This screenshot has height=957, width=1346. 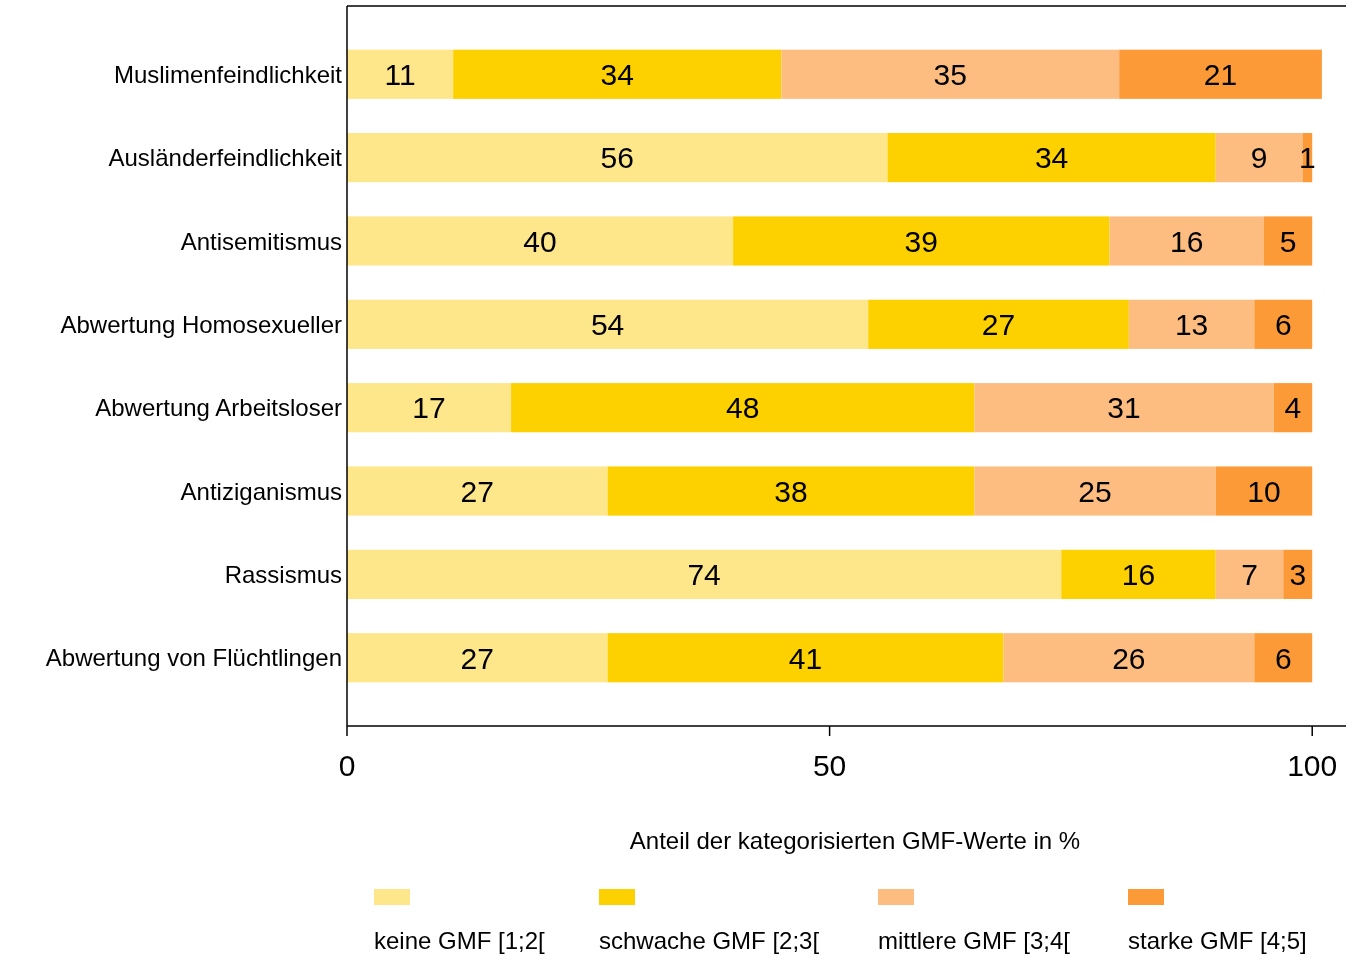 What do you see at coordinates (228, 74) in the screenshot?
I see `y-tick-label: Muslimenfeindlichkeit` at bounding box center [228, 74].